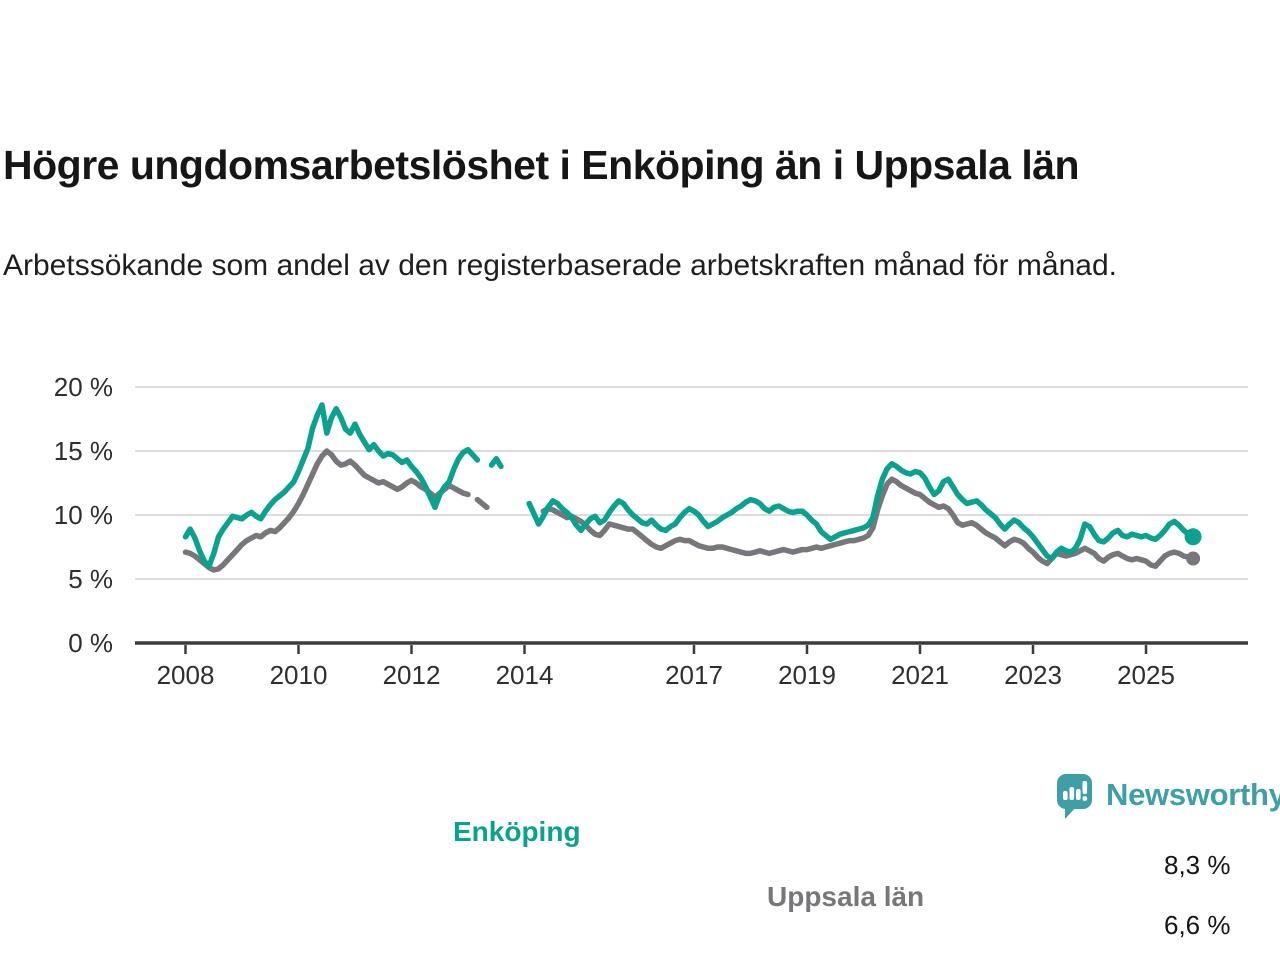 This screenshot has width=1280, height=960. I want to click on x-tick-label: 2023, so click(1033, 675).